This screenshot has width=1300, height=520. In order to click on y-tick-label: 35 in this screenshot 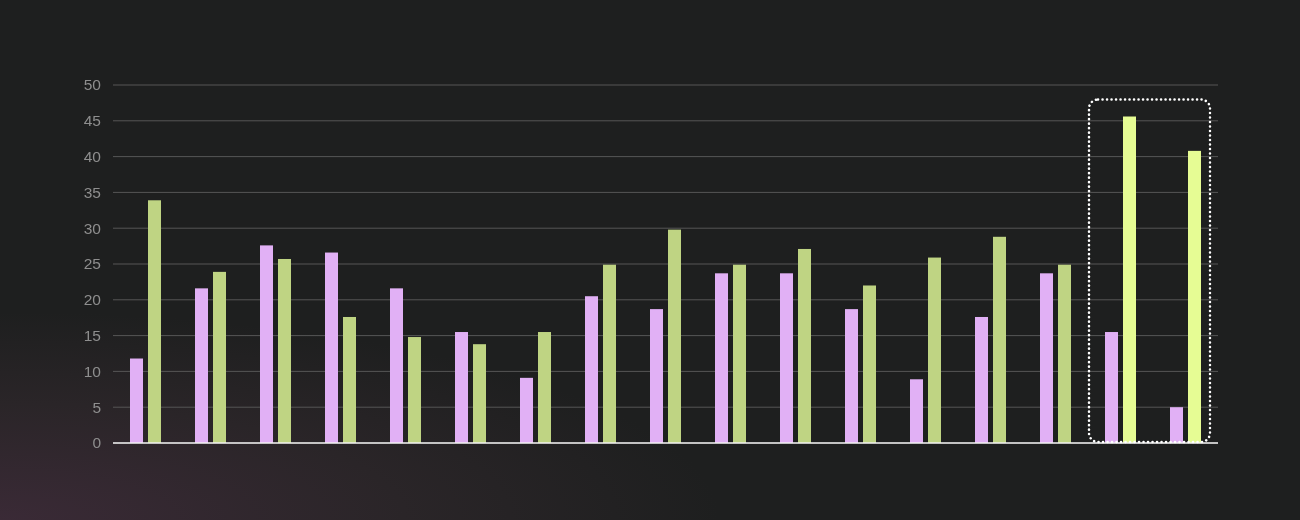, I will do `click(92, 192)`.